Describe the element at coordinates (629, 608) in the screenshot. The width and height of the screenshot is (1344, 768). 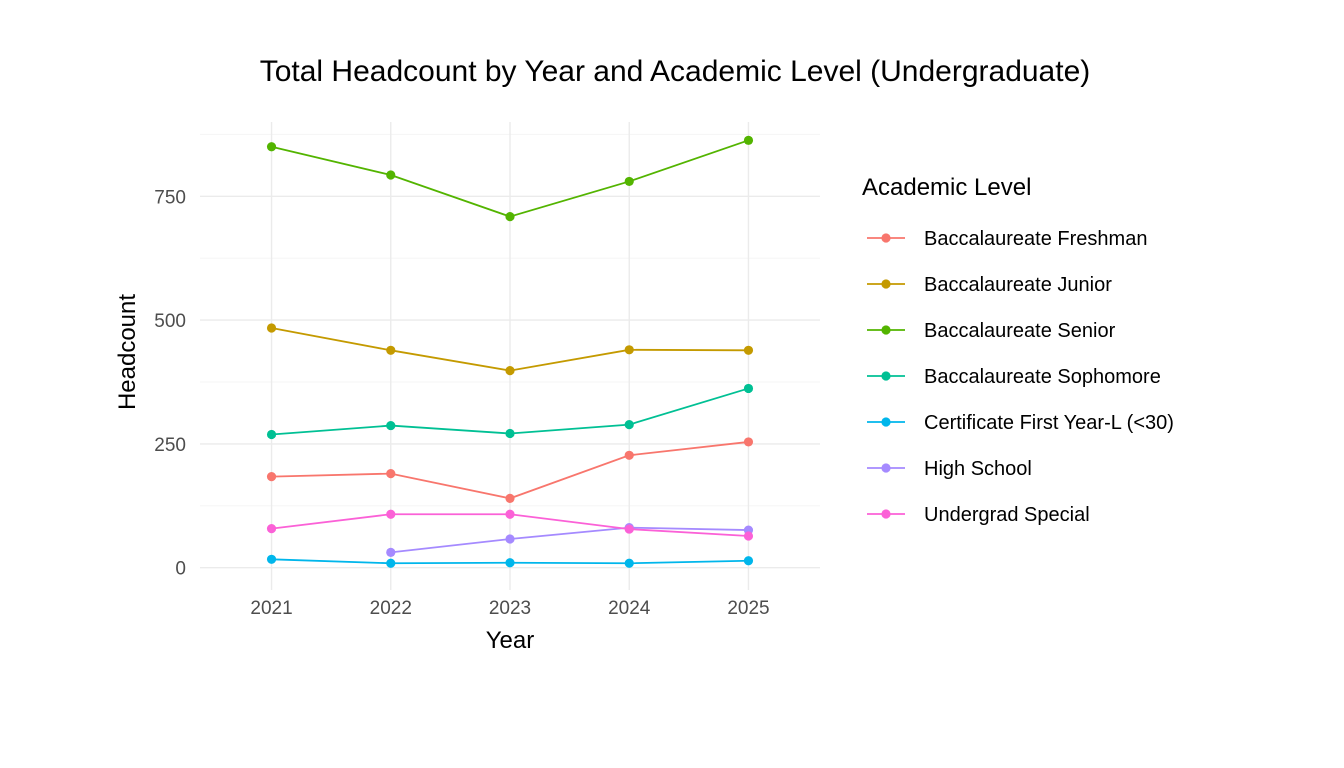
I see `x-tick-label: 2024` at that location.